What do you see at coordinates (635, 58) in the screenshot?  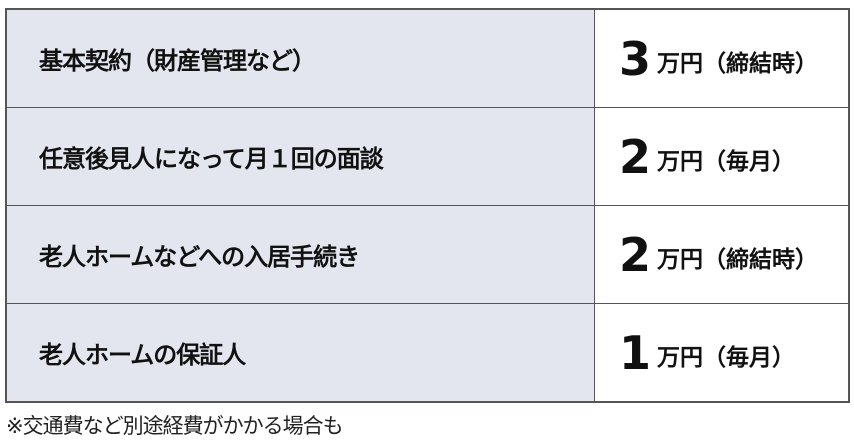 I see `fee-amount: 3` at bounding box center [635, 58].